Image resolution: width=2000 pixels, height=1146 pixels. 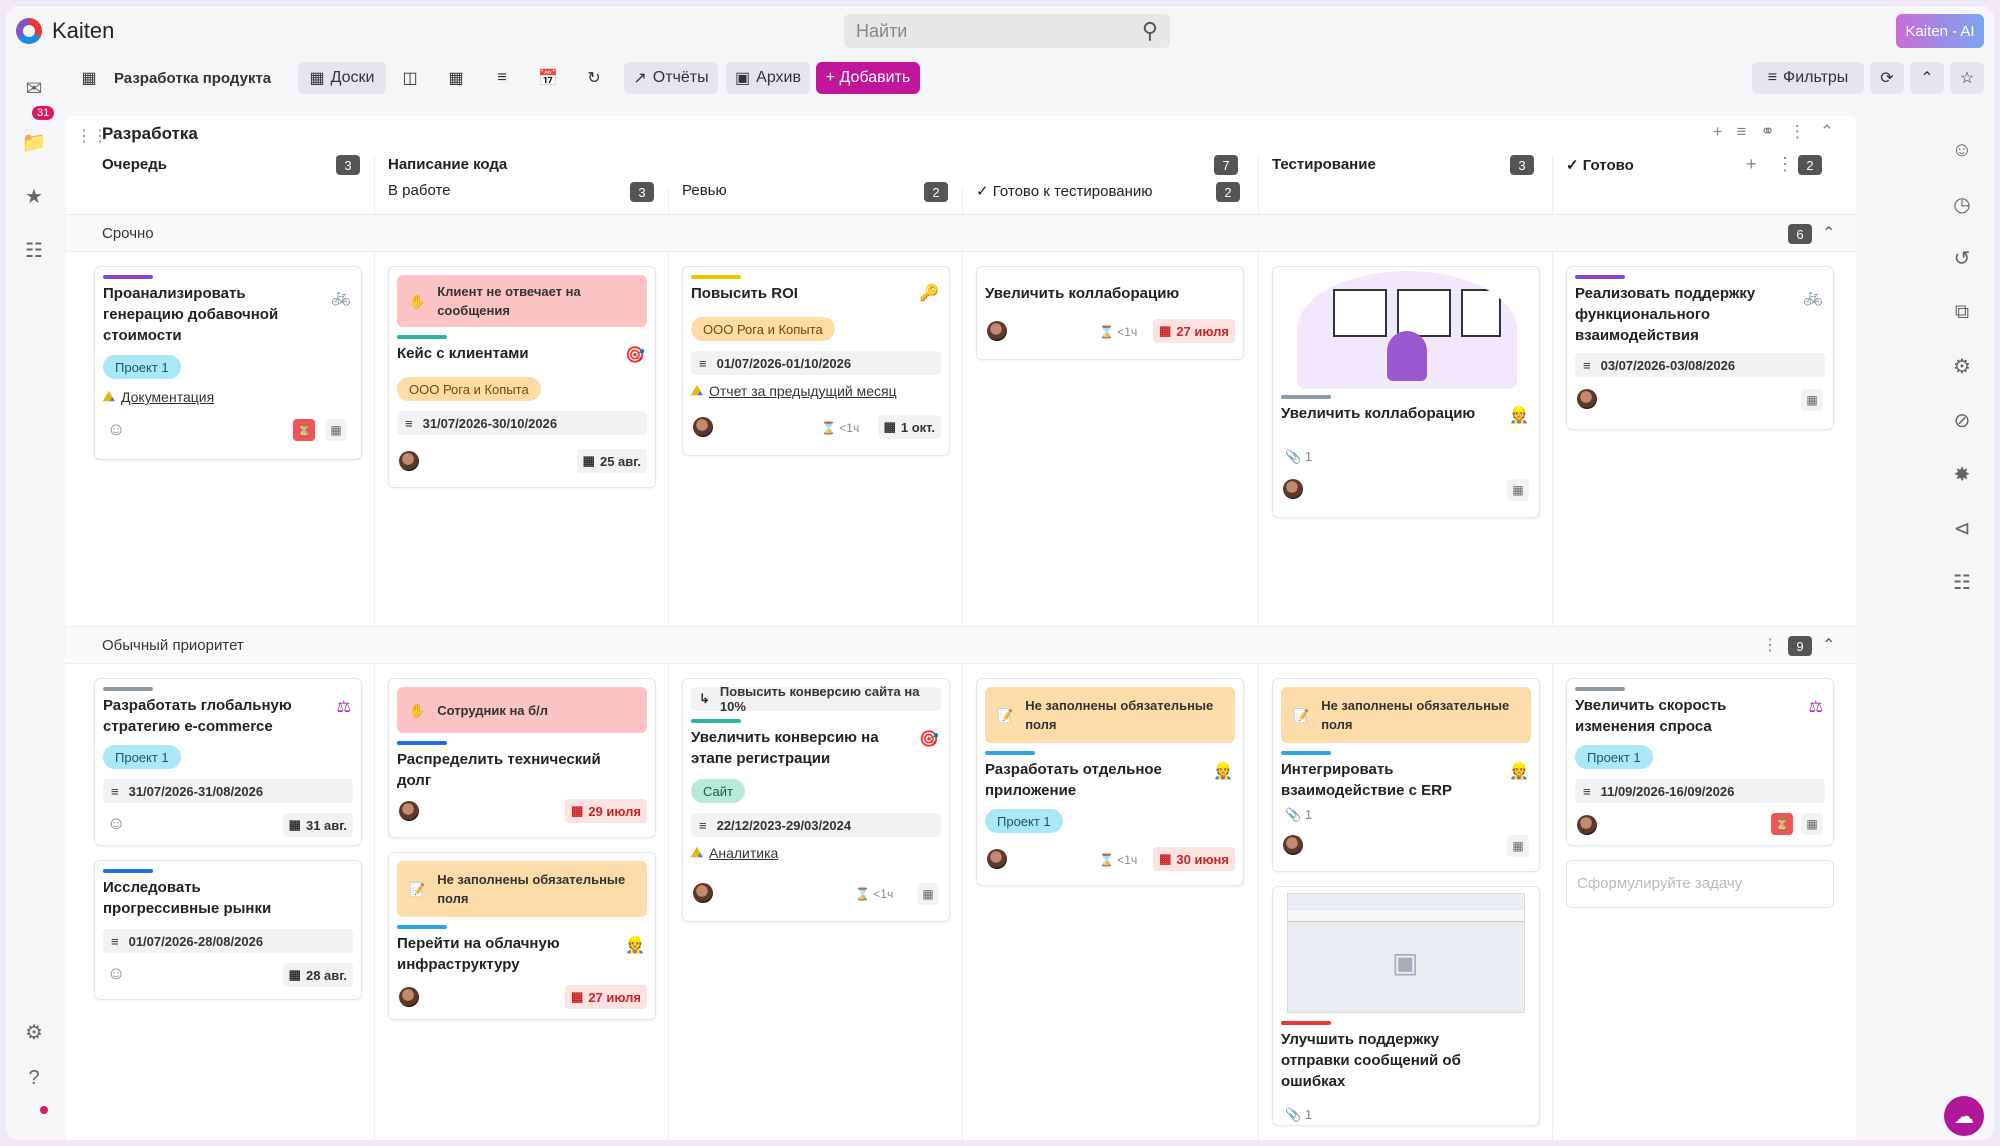 I want to click on link-icon: ⚭, so click(x=1767, y=131).